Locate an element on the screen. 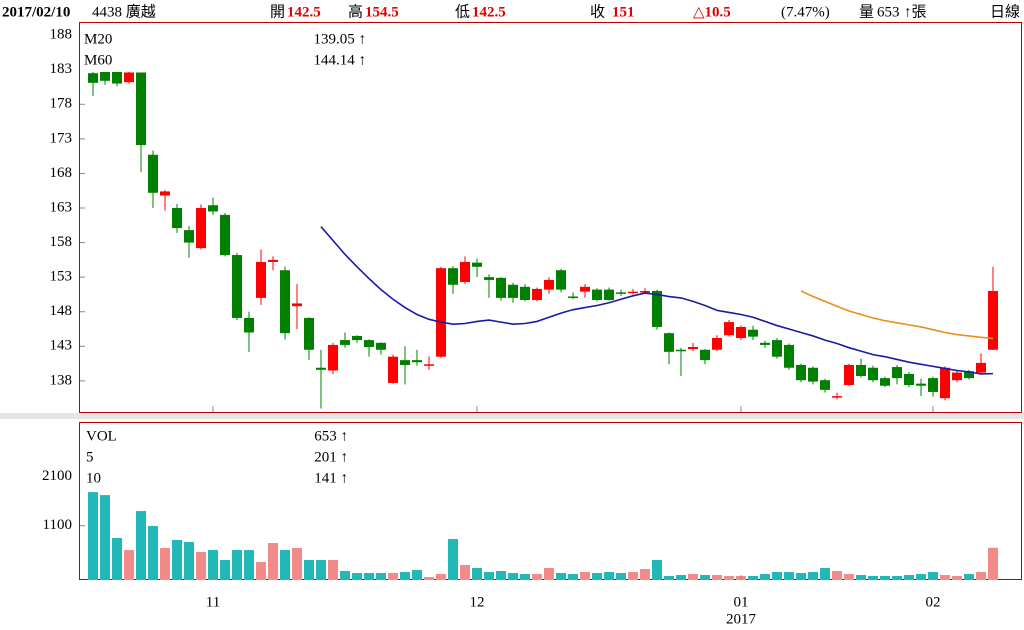 The height and width of the screenshot is (630, 1024). legend-name: M60 is located at coordinates (98, 60).